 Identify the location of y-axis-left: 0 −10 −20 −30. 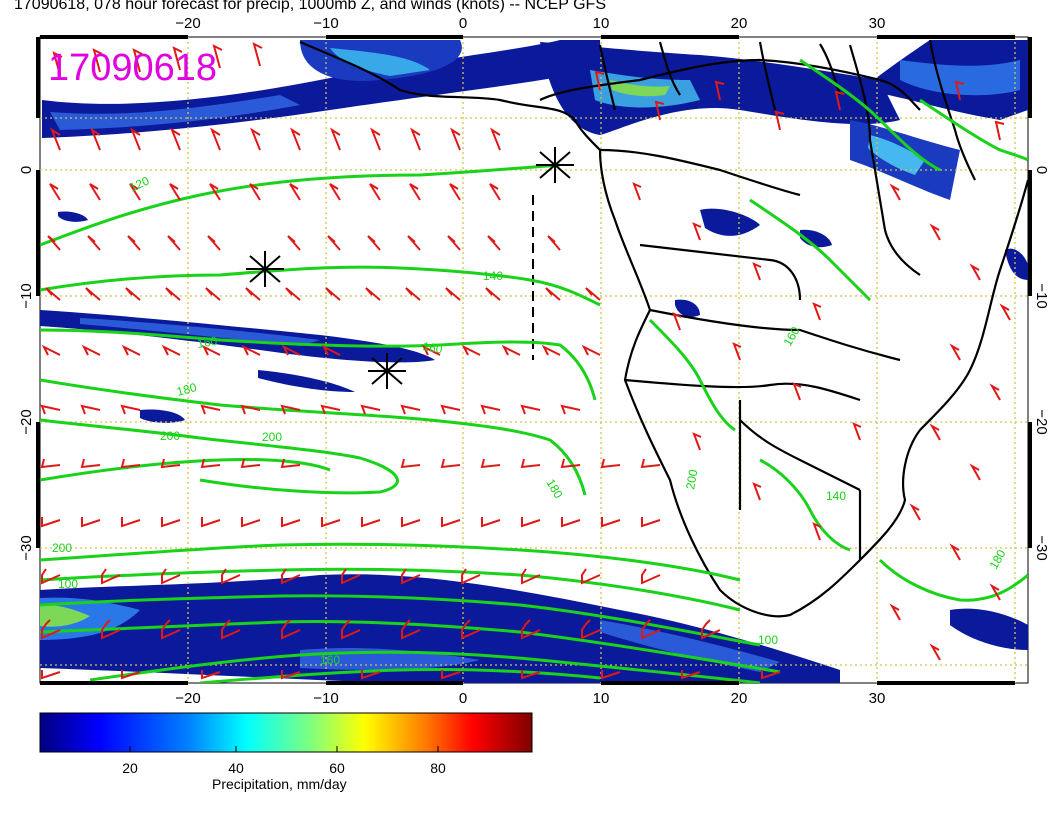
(26, 363).